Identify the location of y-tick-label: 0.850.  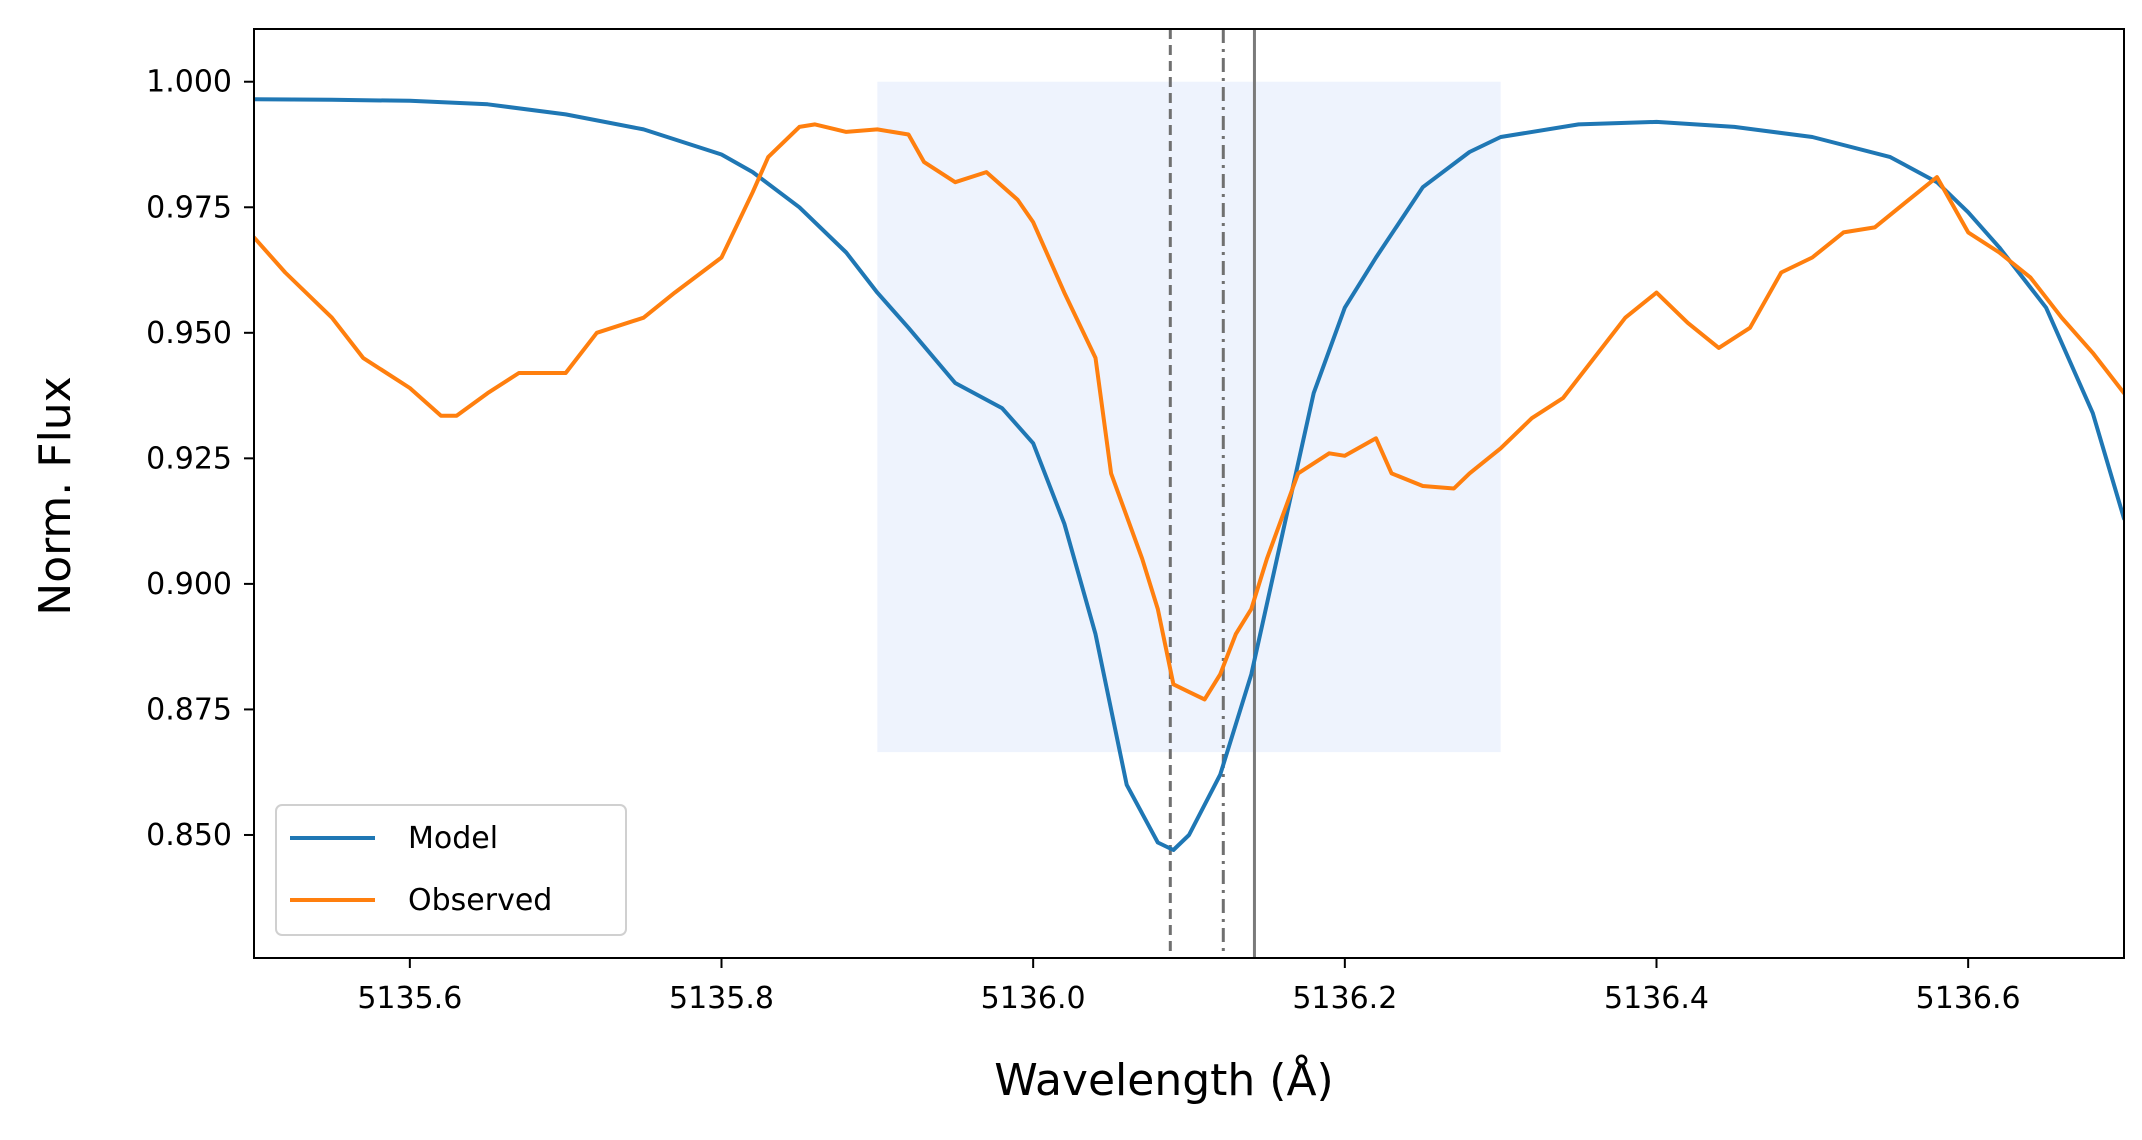
(189, 835).